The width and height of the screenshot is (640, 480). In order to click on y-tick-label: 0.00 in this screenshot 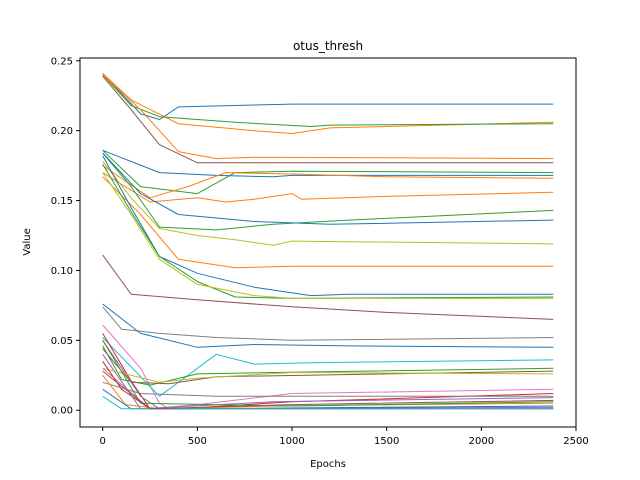, I will do `click(62, 411)`.